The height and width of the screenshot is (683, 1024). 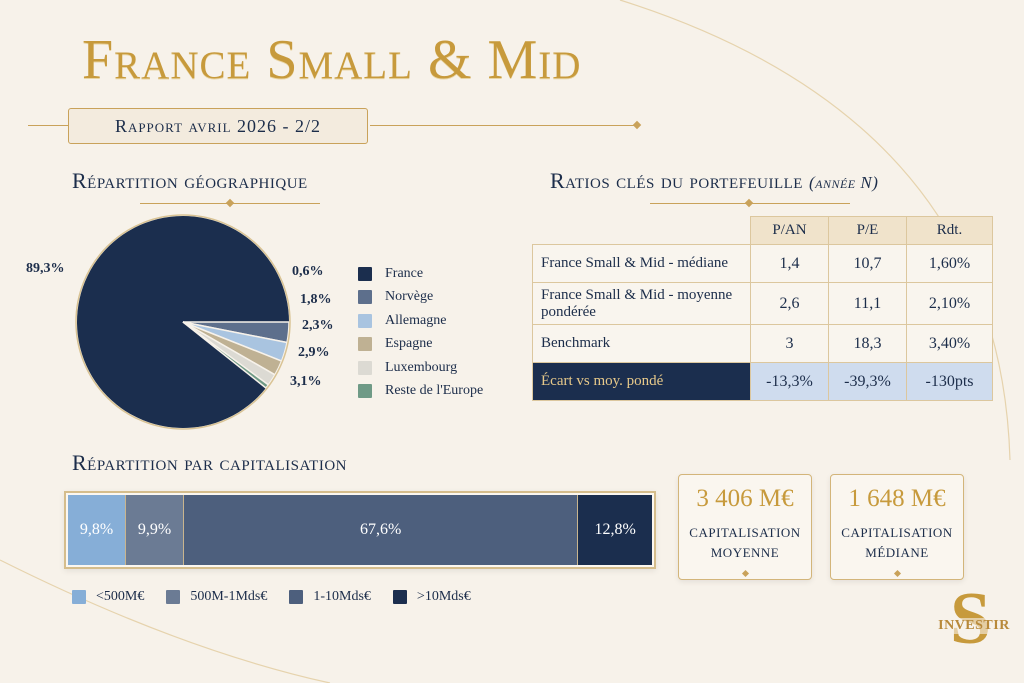 What do you see at coordinates (949, 303) in the screenshot?
I see `ratios-cell: 2,10%` at bounding box center [949, 303].